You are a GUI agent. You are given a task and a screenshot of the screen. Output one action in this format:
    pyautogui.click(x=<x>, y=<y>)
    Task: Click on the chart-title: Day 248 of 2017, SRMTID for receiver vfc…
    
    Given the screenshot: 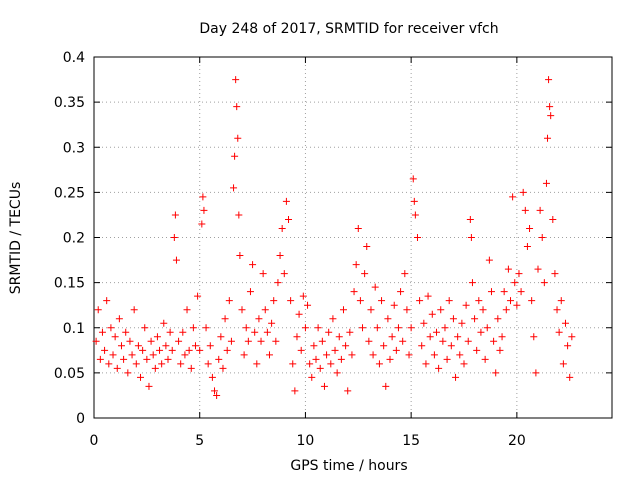 What is the action you would take?
    pyautogui.click(x=348, y=29)
    